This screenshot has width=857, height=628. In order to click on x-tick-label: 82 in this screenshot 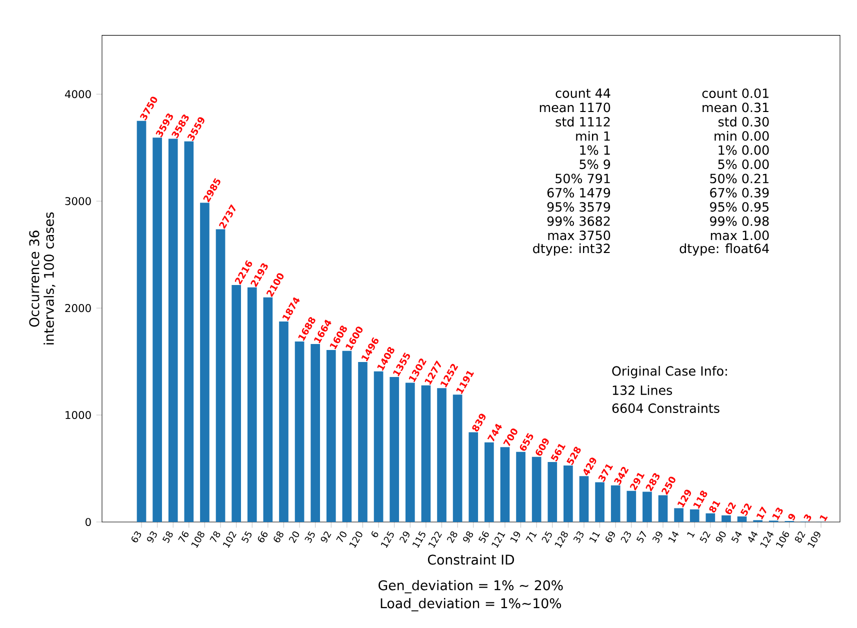, I will do `click(800, 537)`.